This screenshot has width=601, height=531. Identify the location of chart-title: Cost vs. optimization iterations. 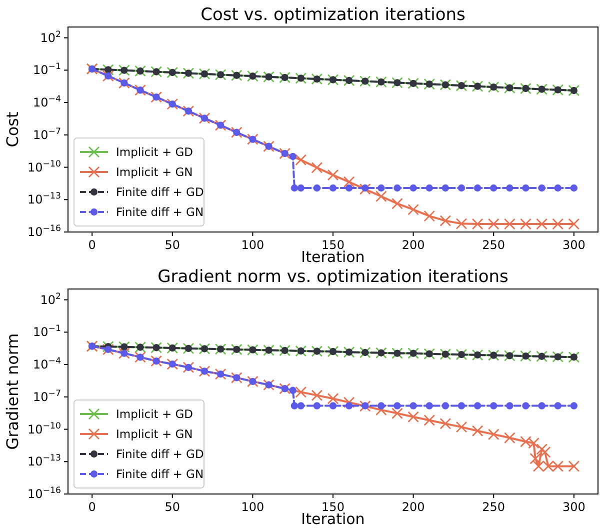
(333, 15).